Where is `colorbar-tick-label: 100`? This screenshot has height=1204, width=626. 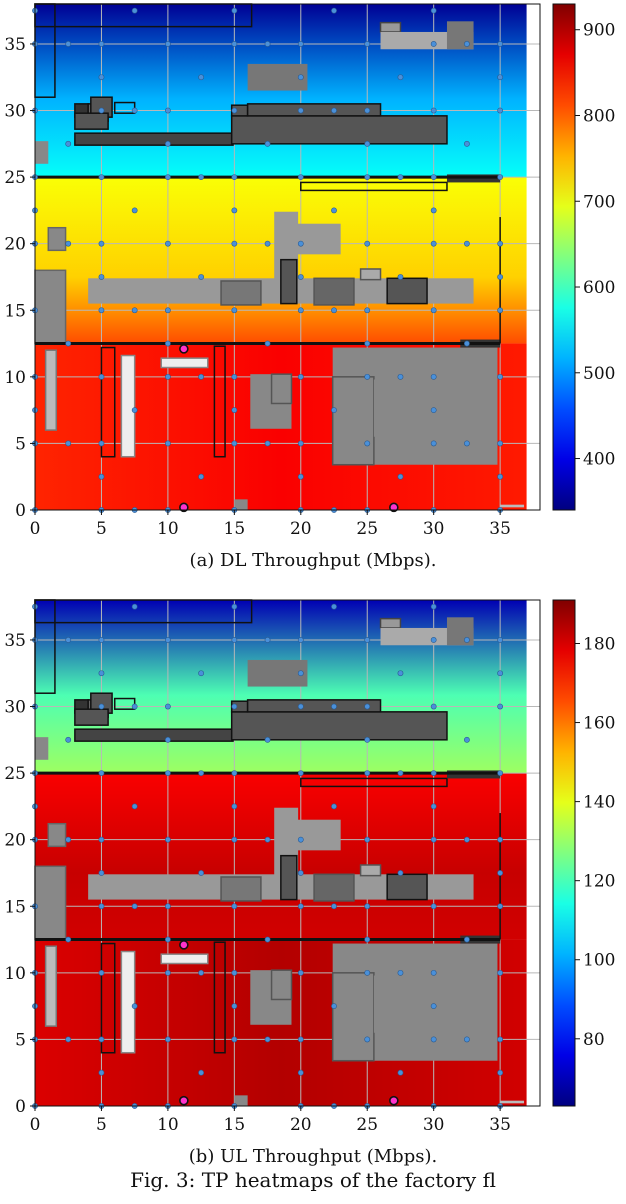 colorbar-tick-label: 100 is located at coordinates (599, 961).